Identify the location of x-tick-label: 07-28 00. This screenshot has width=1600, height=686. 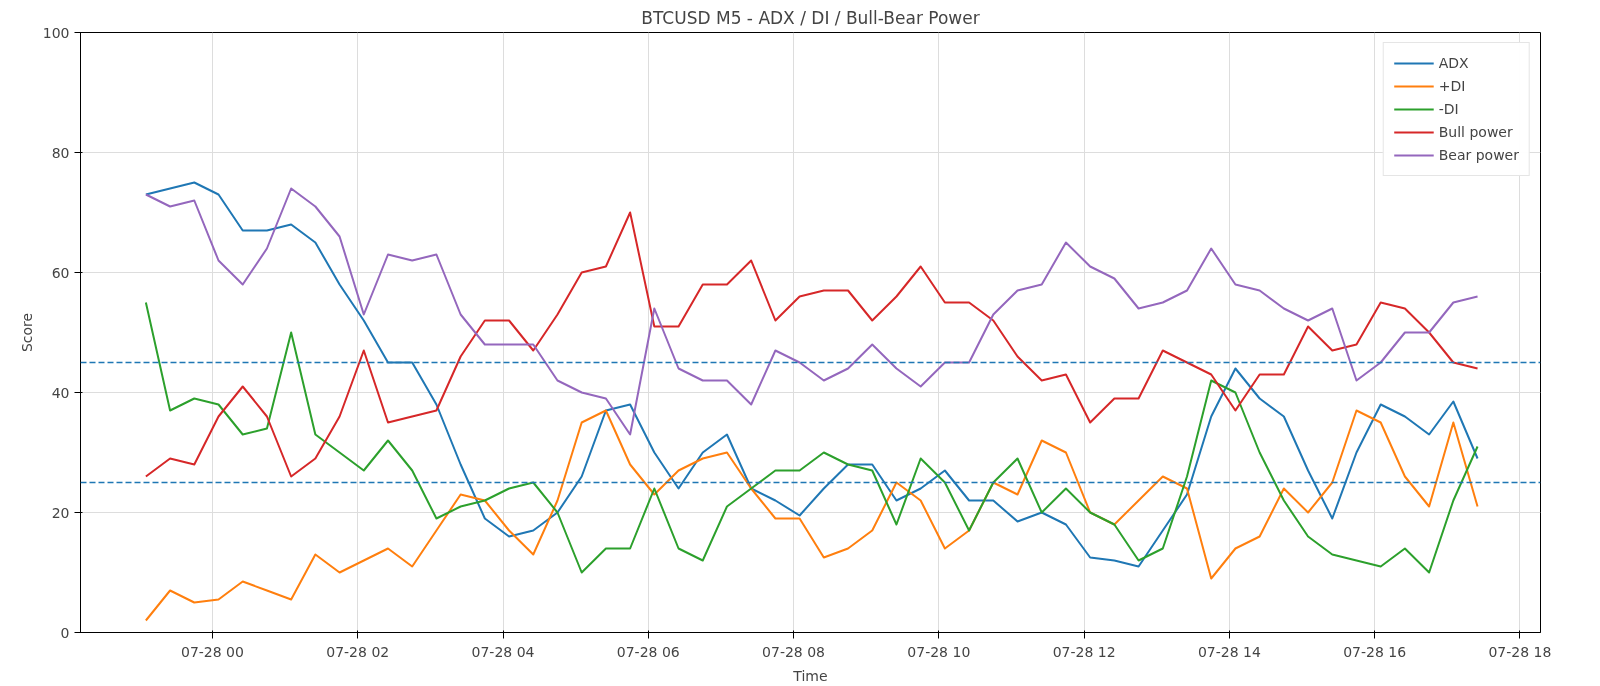
(212, 651).